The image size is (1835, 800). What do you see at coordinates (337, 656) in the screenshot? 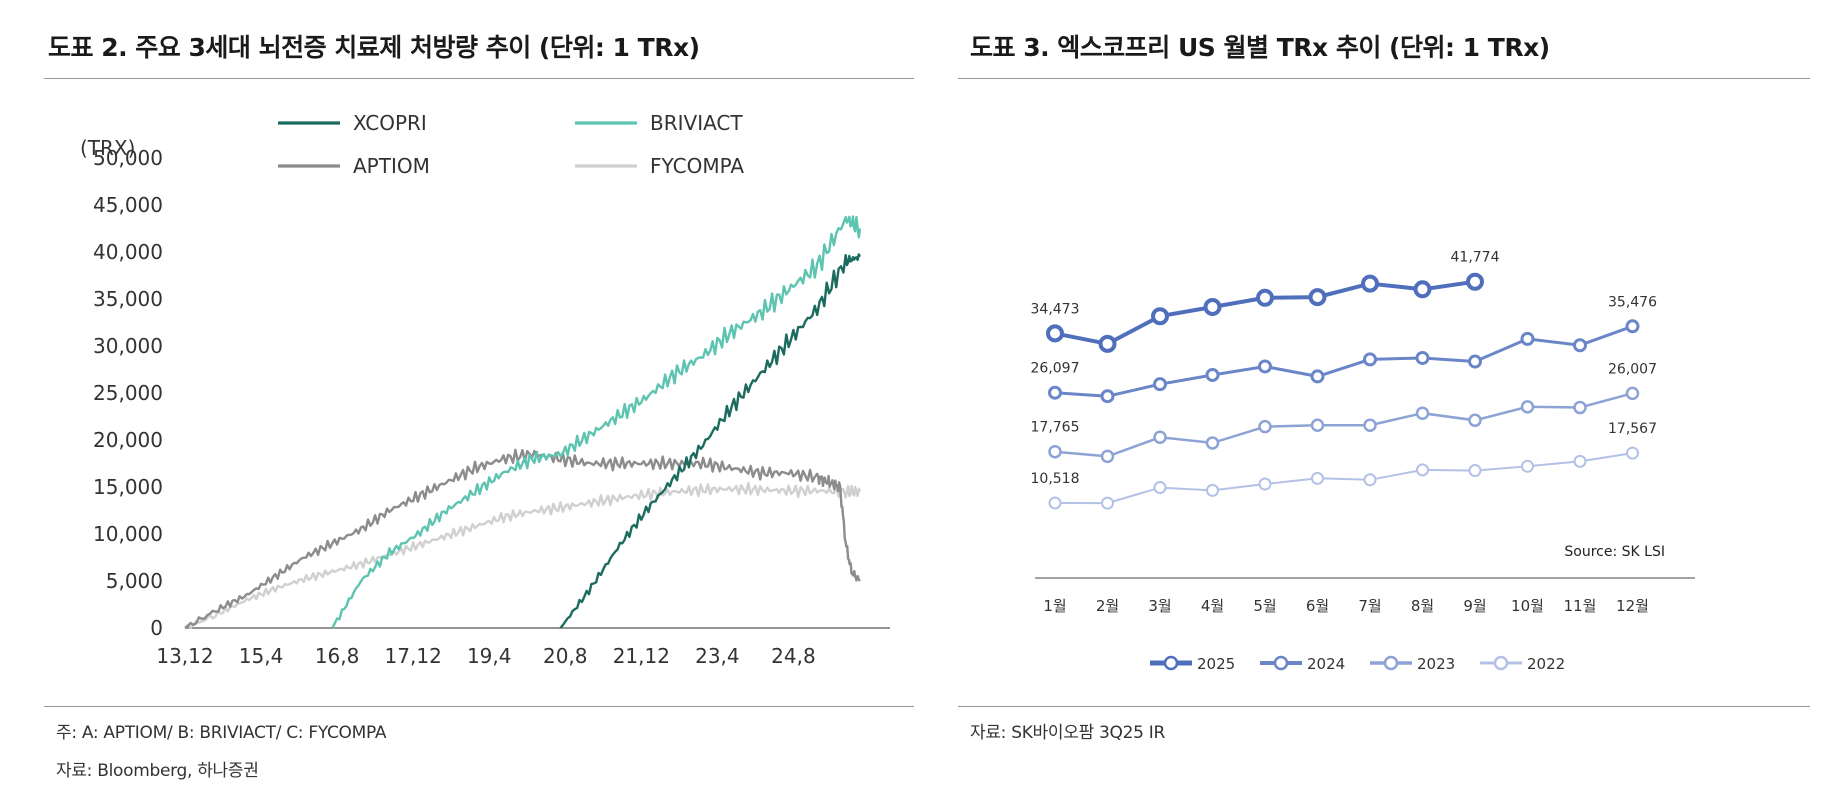
I see `left-x-tick-label: 16,8` at bounding box center [337, 656].